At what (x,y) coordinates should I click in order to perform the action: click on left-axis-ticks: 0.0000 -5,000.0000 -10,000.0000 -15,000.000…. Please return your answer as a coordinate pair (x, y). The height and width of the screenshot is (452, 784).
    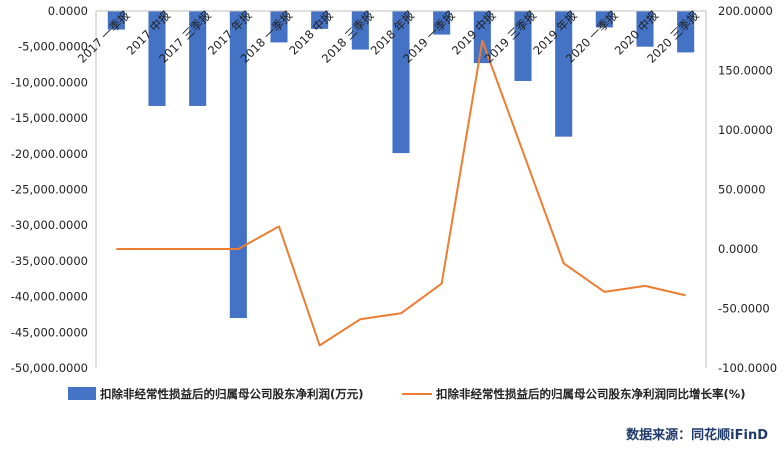
    Looking at the image, I should click on (49, 189).